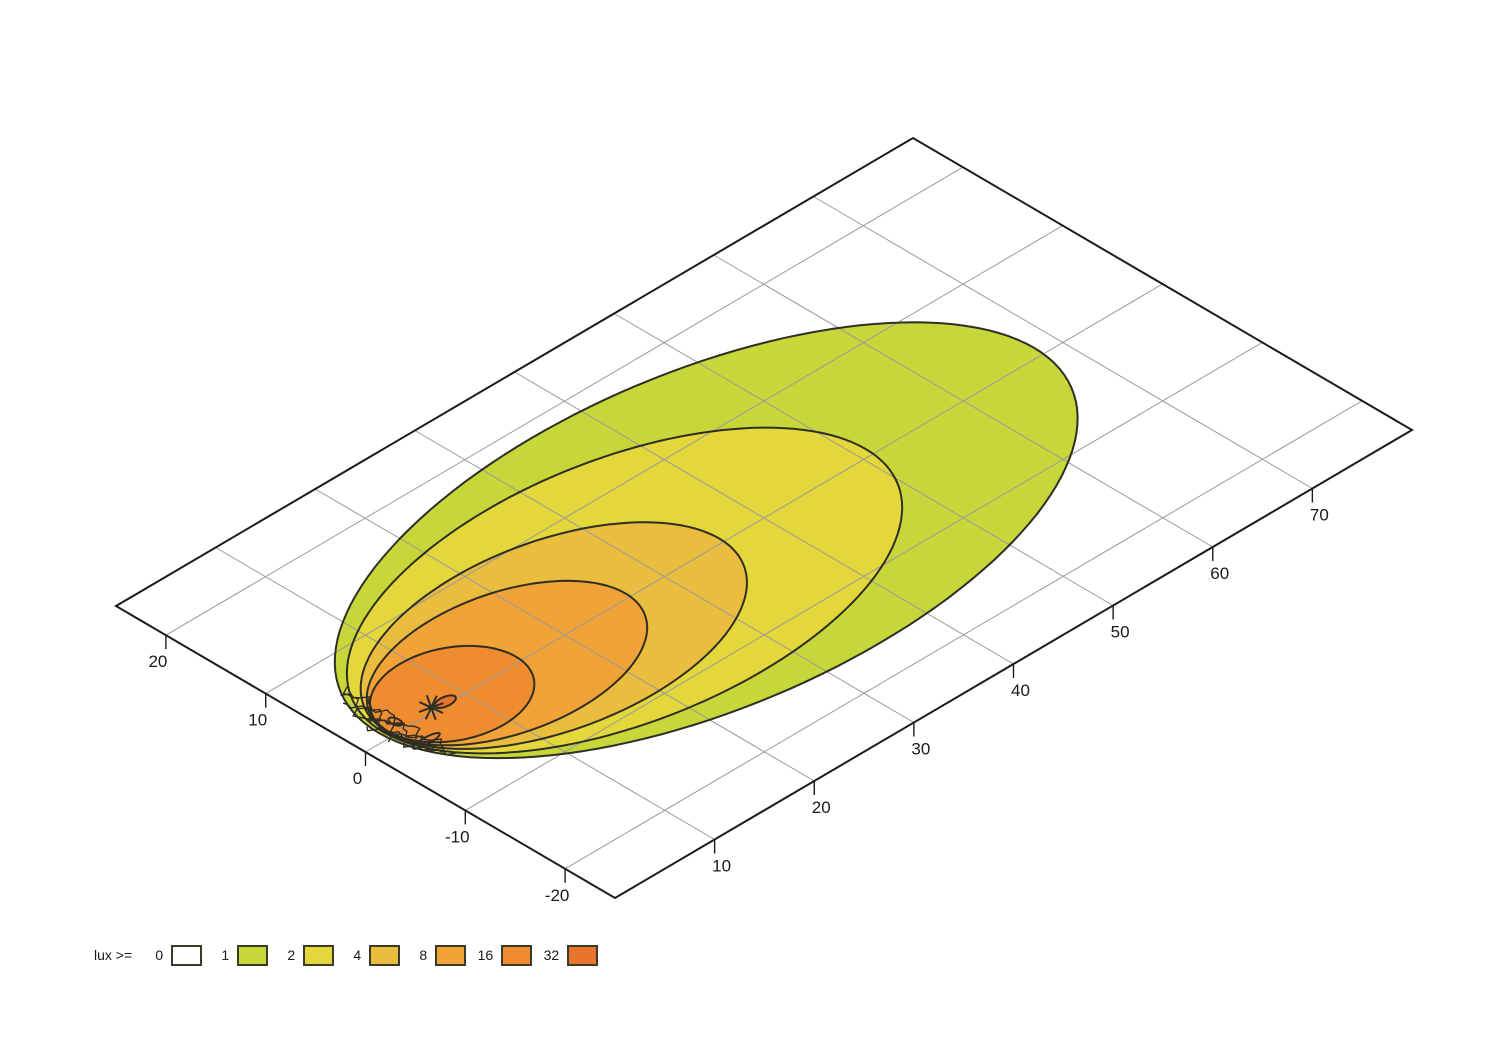 The image size is (1500, 1061). I want to click on legend-item: 4, so click(372, 955).